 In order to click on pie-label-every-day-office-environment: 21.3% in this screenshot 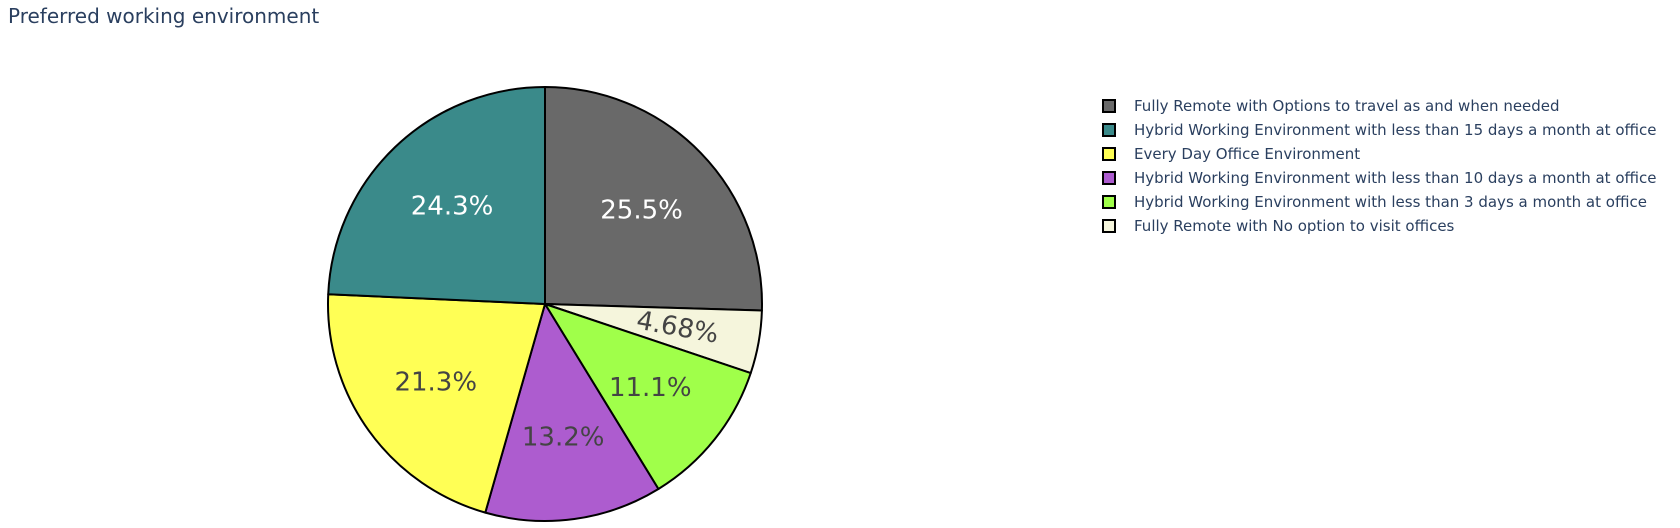, I will do `click(435, 383)`.